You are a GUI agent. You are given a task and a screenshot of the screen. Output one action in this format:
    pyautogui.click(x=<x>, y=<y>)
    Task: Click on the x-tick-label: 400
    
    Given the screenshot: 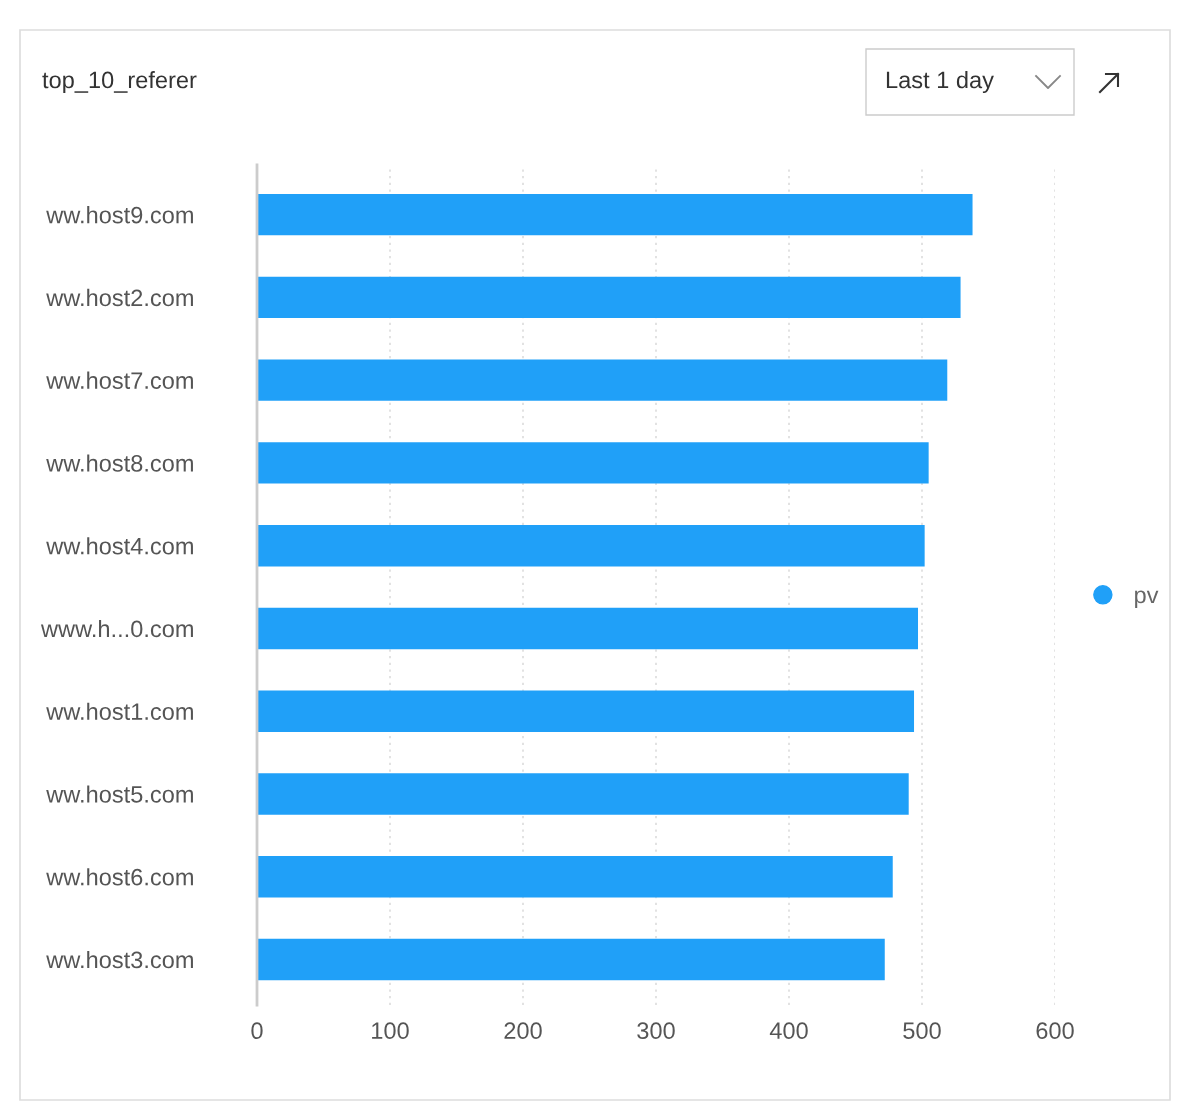 What is the action you would take?
    pyautogui.click(x=788, y=1031)
    